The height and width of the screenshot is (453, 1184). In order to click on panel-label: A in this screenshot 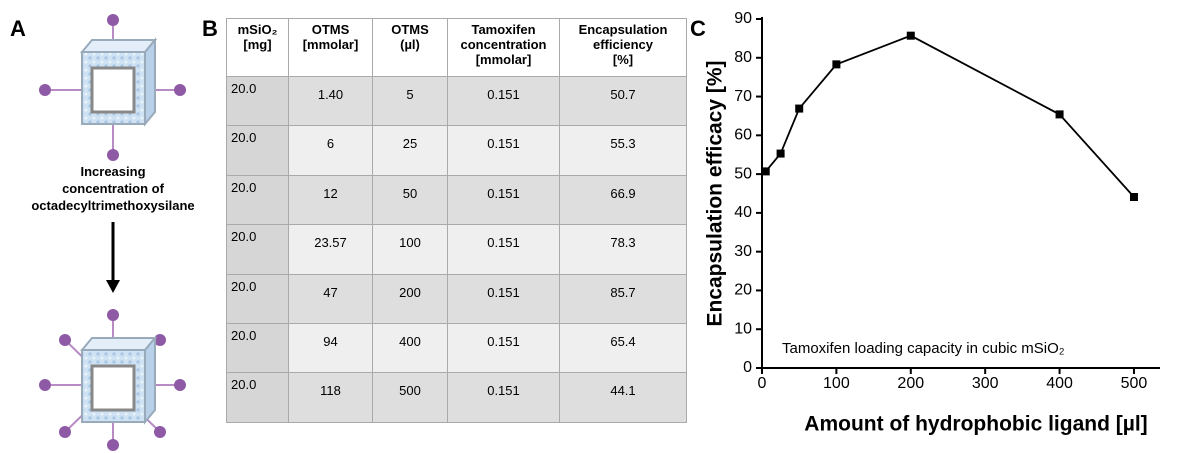, I will do `click(18, 28)`.